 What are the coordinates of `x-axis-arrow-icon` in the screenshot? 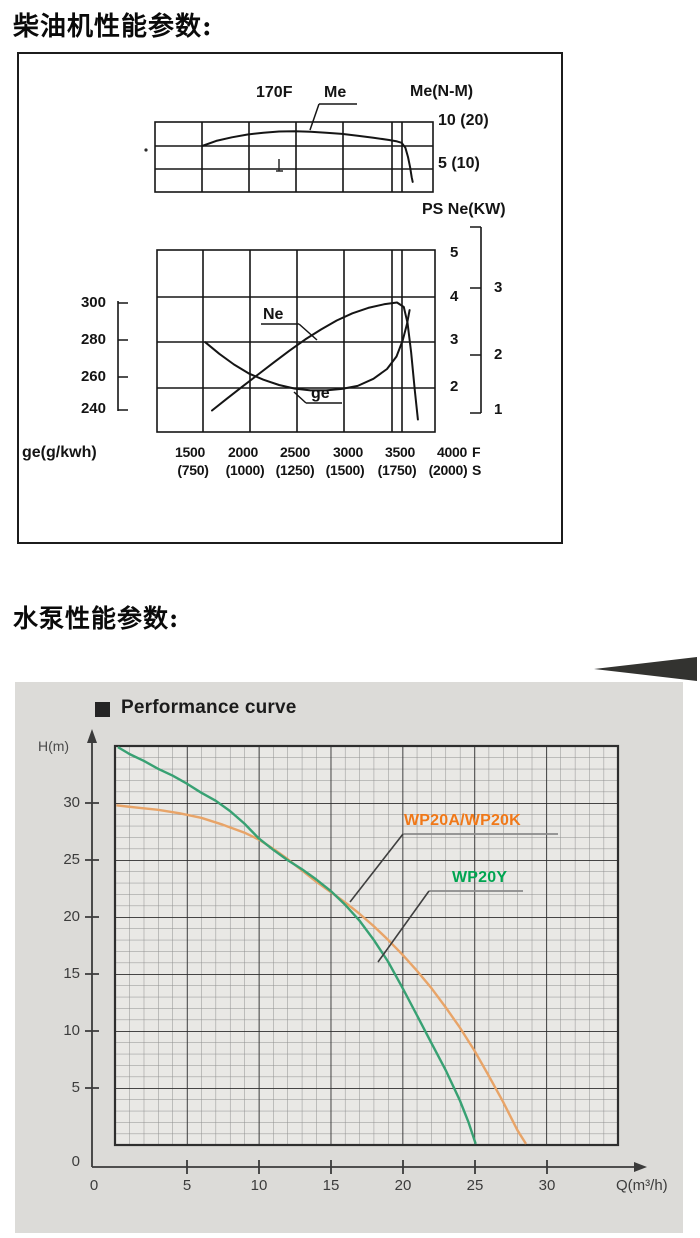 It's located at (640, 1167).